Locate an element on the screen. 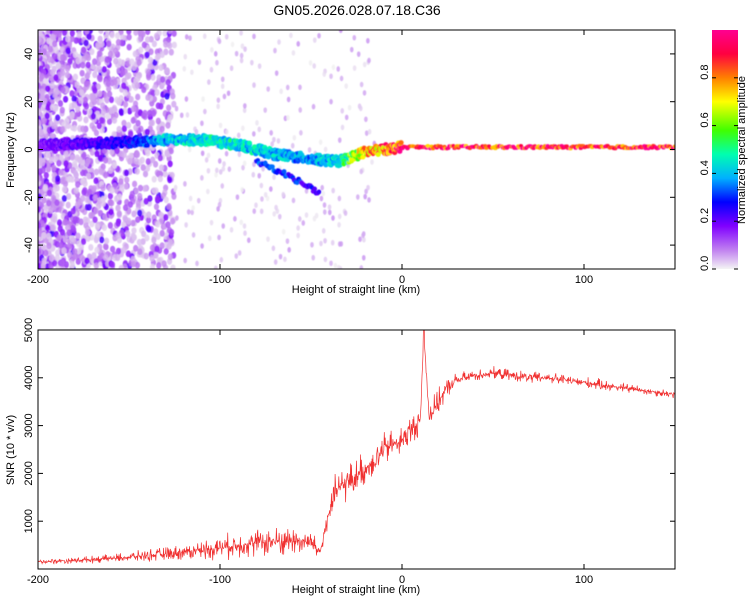 This screenshot has width=750, height=600. snr-y-tick-label: 2000 is located at coordinates (29, 473).